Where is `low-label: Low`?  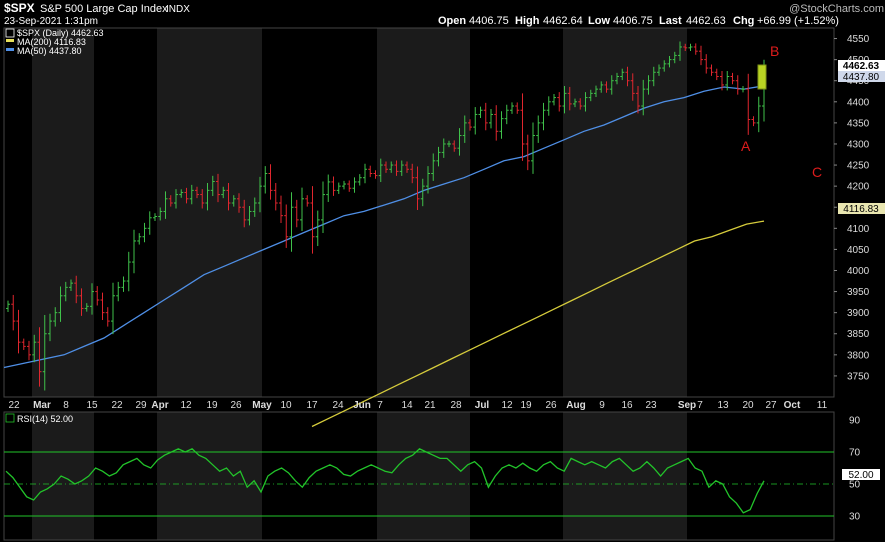 low-label: Low is located at coordinates (599, 21).